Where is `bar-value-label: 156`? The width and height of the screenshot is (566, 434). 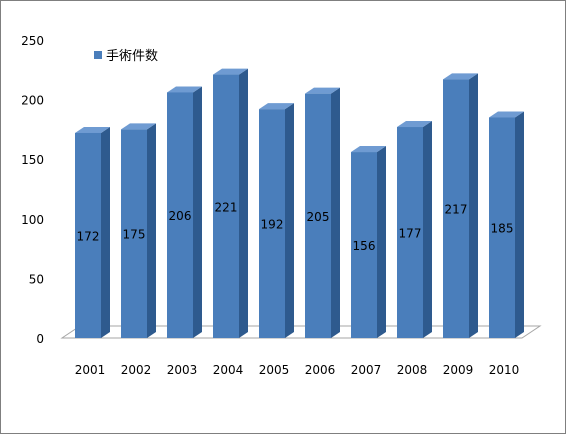
bar-value-label: 156 is located at coordinates (364, 246).